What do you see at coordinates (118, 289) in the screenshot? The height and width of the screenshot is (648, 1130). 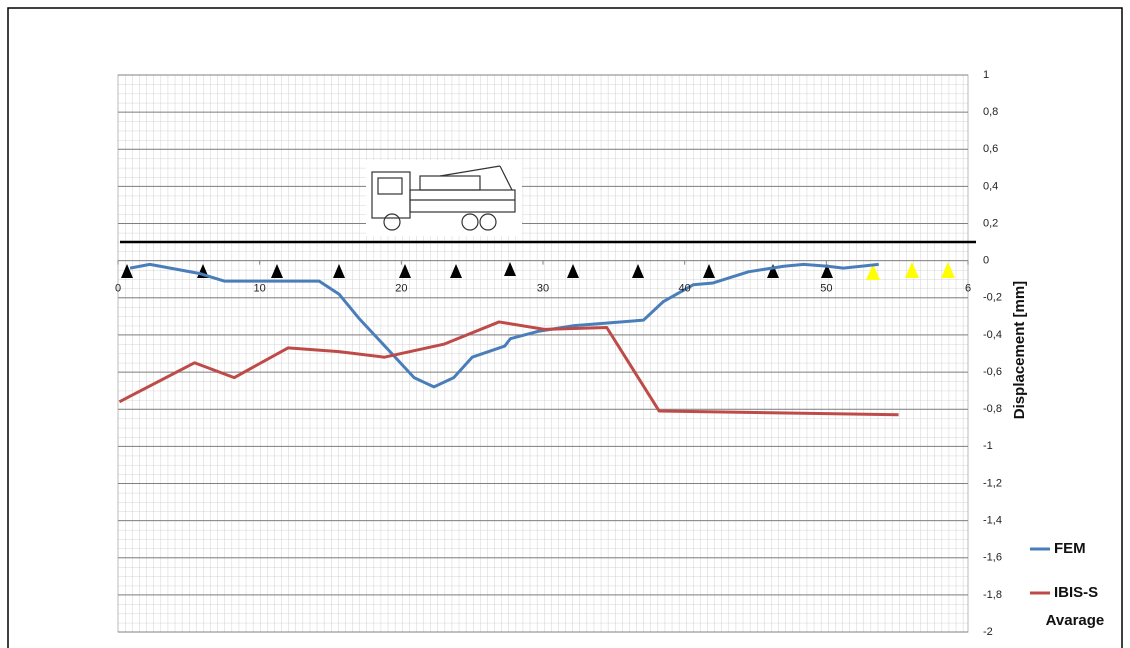 I see `x-tick-label: 0` at bounding box center [118, 289].